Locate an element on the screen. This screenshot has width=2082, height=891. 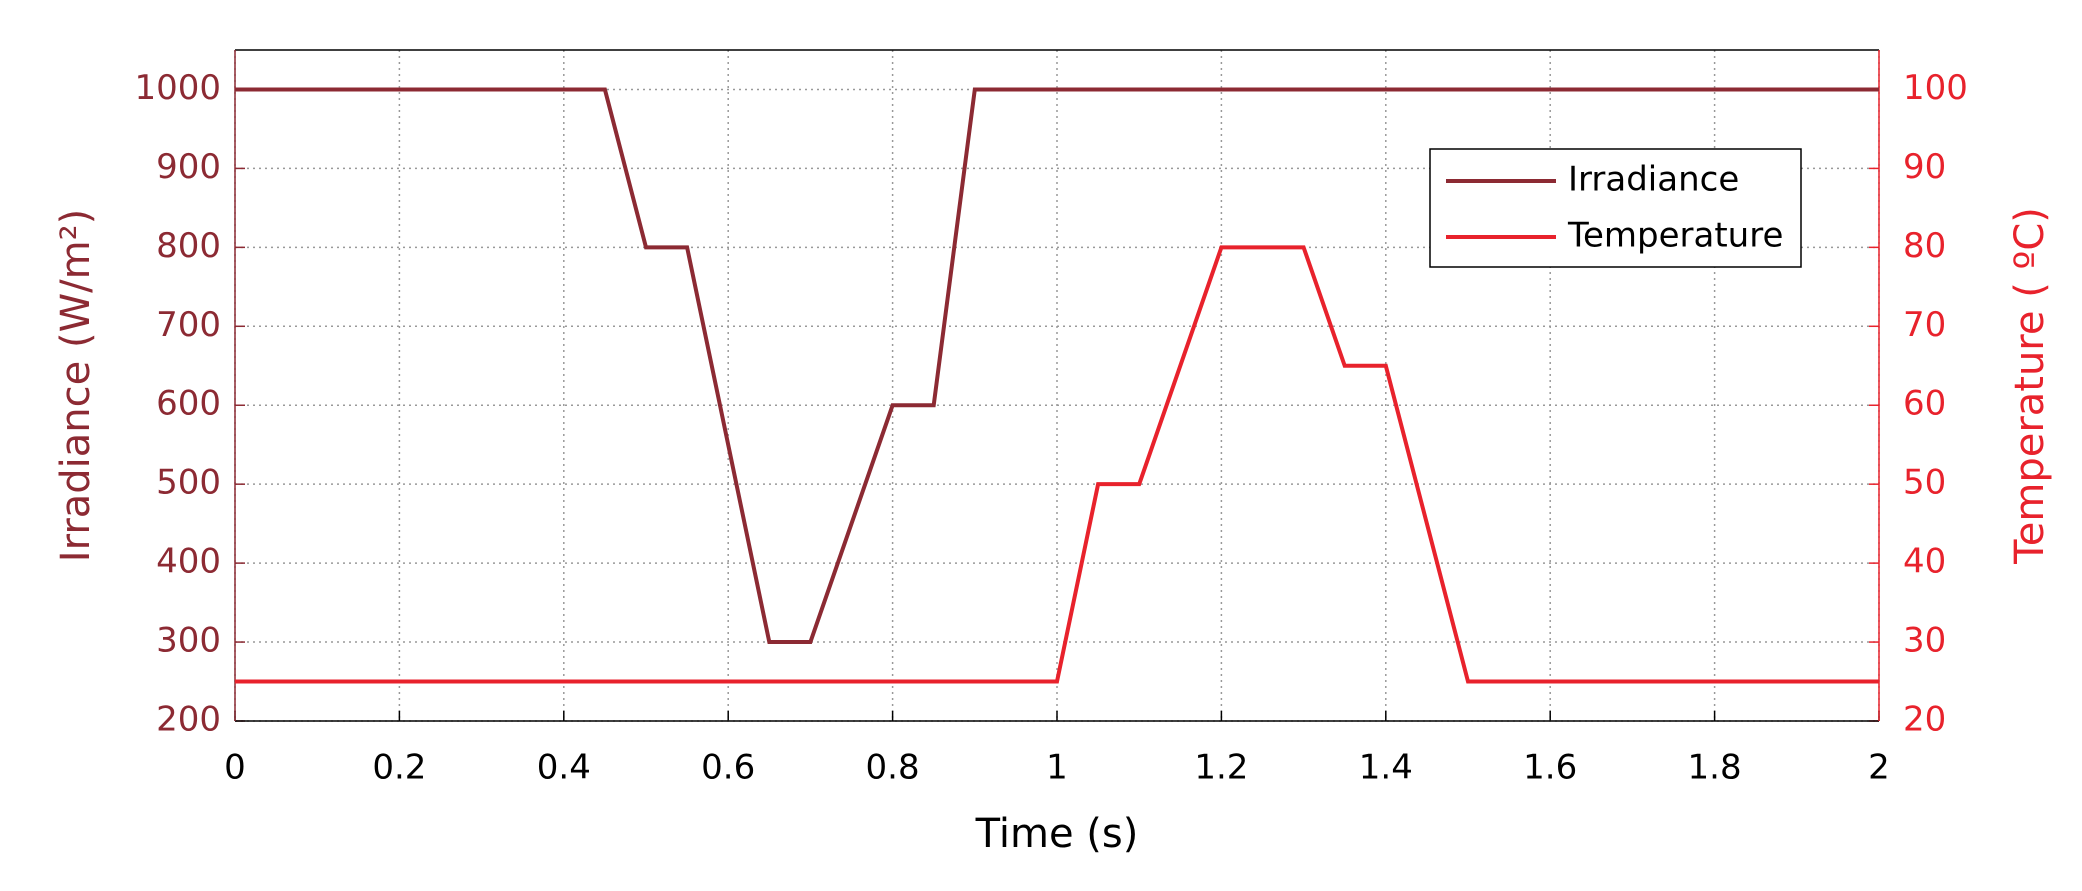
x-tick-label: 1 is located at coordinates (1057, 768).